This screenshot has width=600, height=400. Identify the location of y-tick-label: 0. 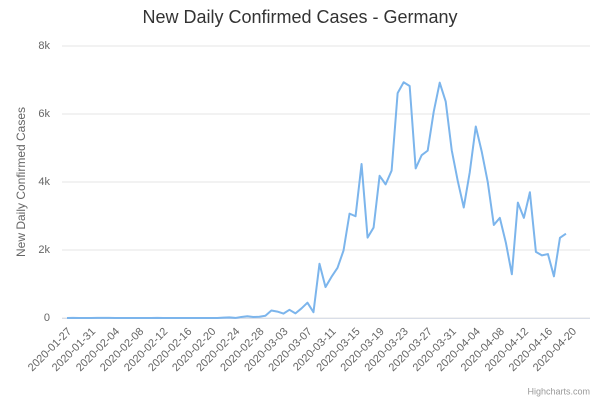
(47, 318).